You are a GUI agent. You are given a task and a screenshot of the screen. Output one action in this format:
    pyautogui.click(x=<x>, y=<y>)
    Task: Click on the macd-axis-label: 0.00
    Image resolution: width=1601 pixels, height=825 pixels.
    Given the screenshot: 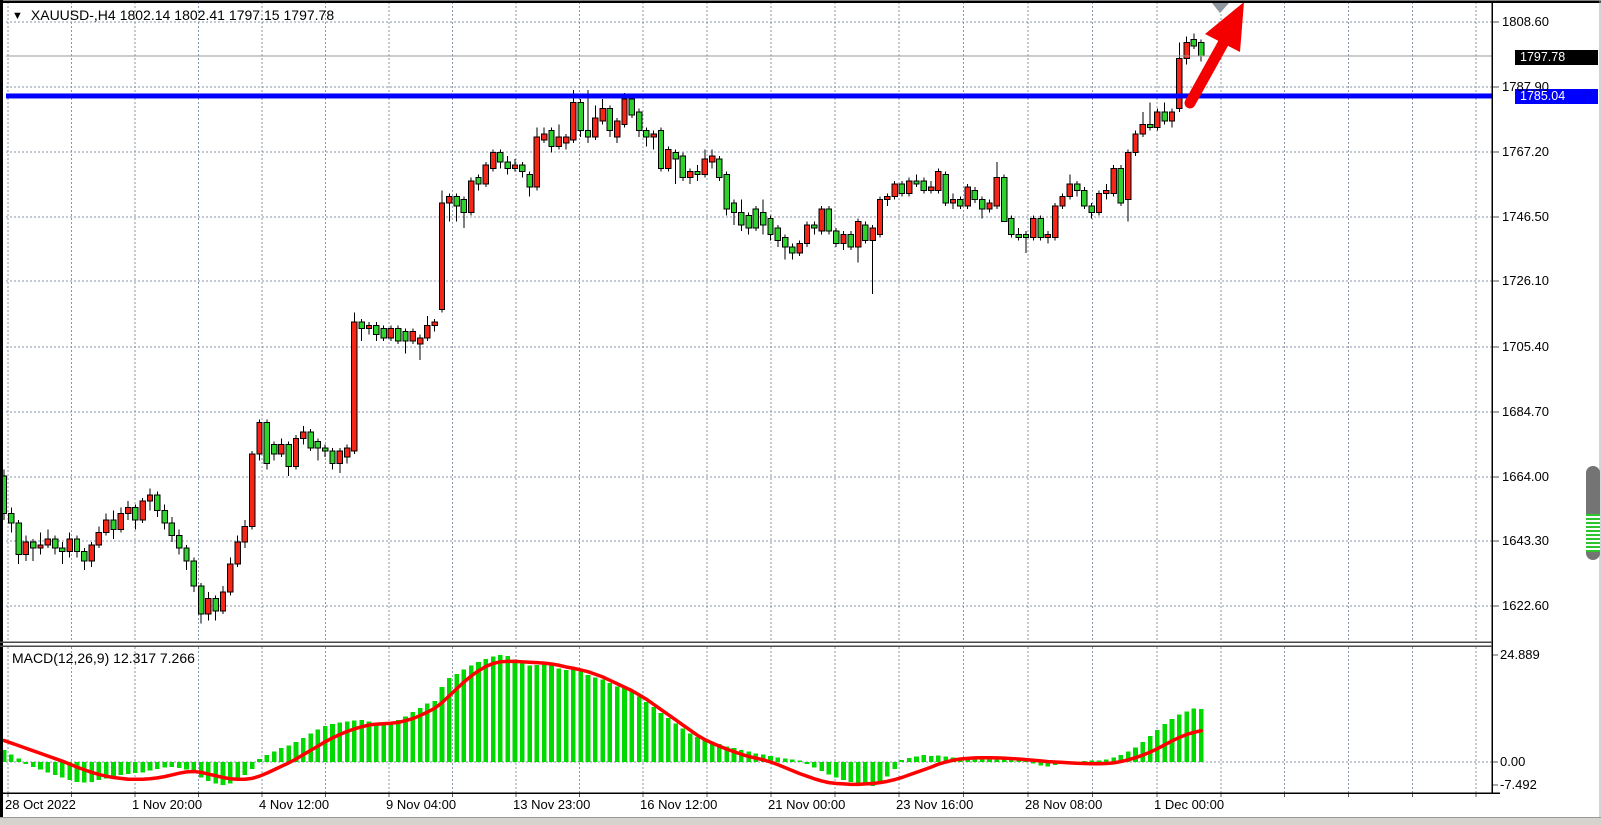 What is the action you would take?
    pyautogui.click(x=1513, y=761)
    